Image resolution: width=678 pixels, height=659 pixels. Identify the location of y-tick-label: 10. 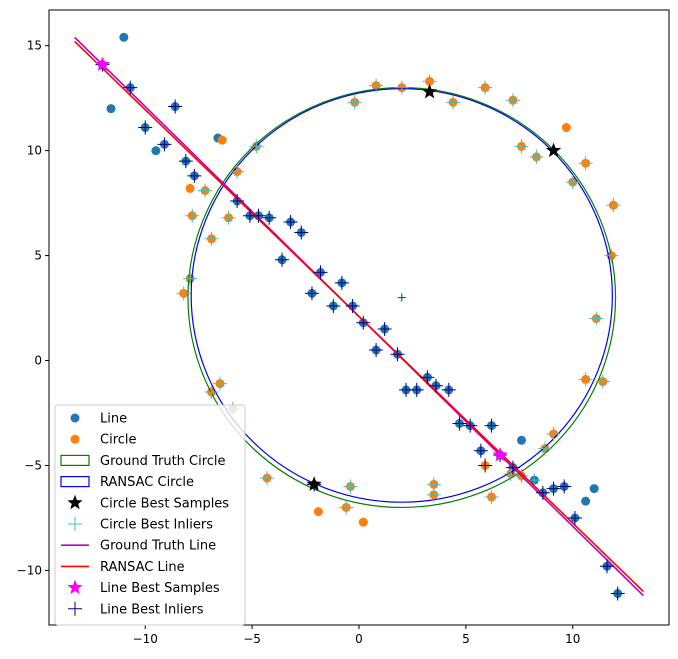
(34, 151).